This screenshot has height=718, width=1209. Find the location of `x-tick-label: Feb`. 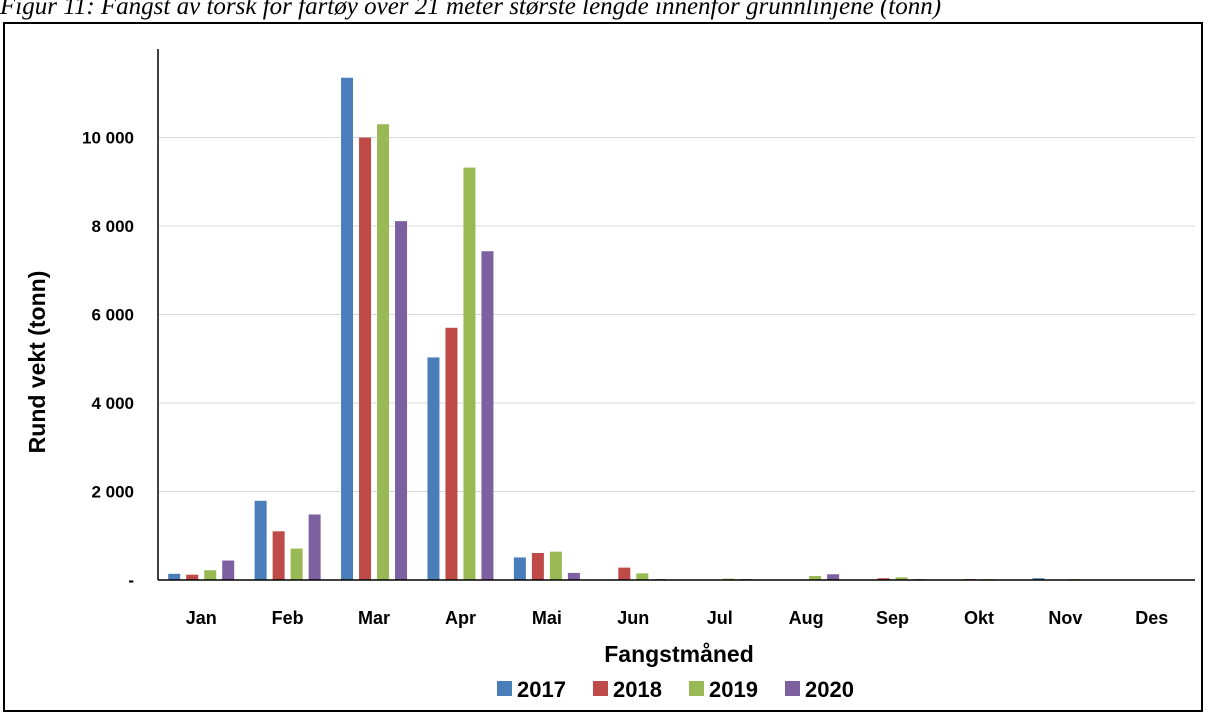

x-tick-label: Feb is located at coordinates (288, 618).